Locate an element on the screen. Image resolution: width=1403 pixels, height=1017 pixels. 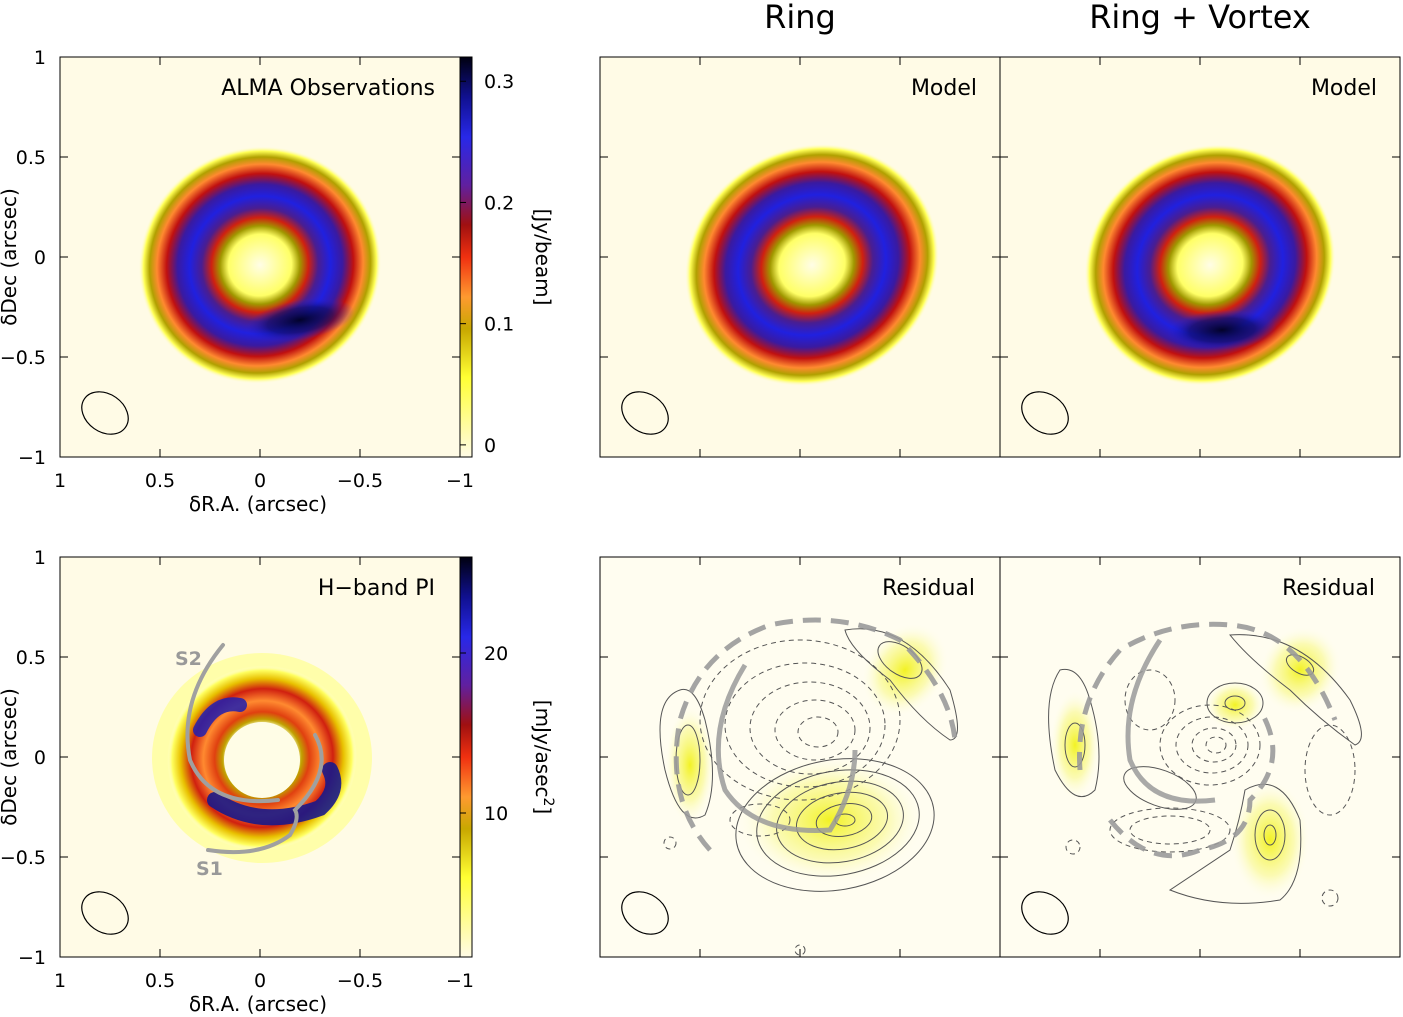
panel-hband: S2 S1 H−band PI is located at coordinates (260, 757).